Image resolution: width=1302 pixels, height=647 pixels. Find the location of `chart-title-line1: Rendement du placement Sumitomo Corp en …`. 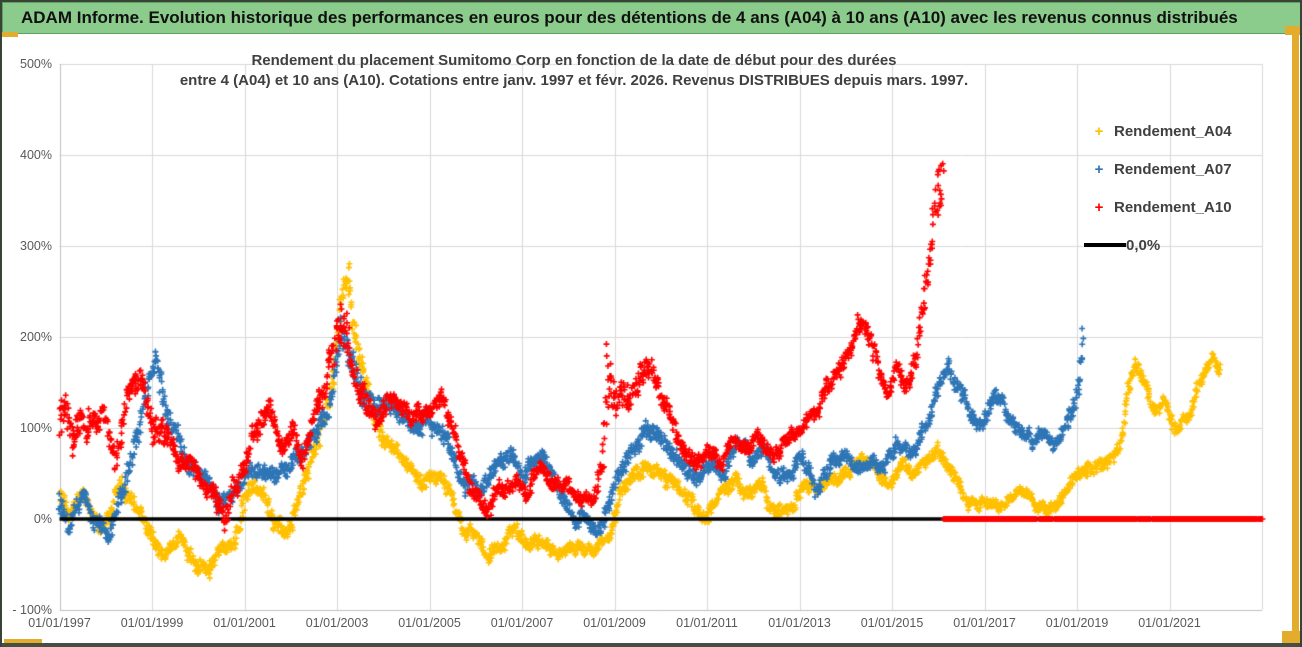

chart-title-line1: Rendement du placement Sumitomo Corp en … is located at coordinates (574, 60).